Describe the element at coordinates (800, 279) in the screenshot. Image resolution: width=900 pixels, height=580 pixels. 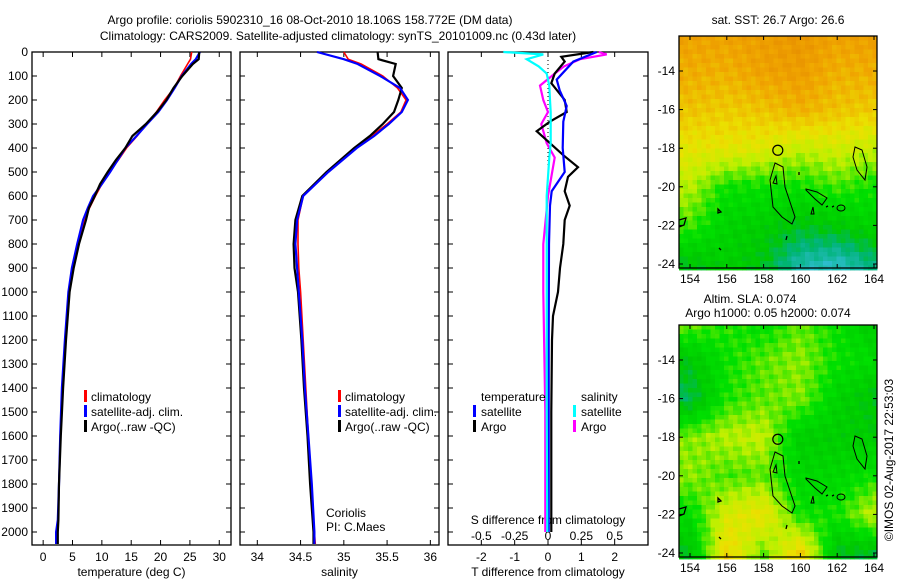
I see `lon-tick-label: 160` at that location.